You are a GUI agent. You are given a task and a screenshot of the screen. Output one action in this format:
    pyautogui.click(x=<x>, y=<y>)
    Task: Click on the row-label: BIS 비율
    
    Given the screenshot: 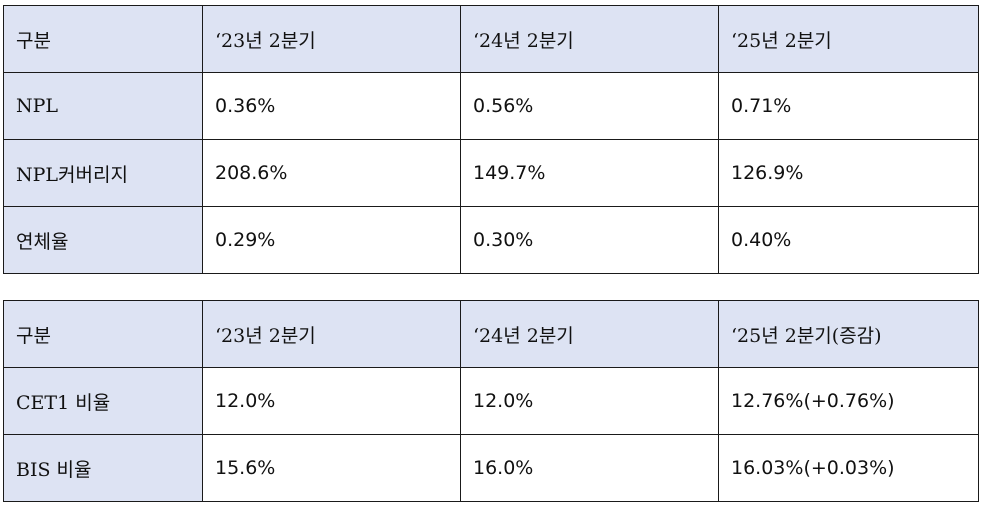 What is the action you would take?
    pyautogui.click(x=103, y=468)
    